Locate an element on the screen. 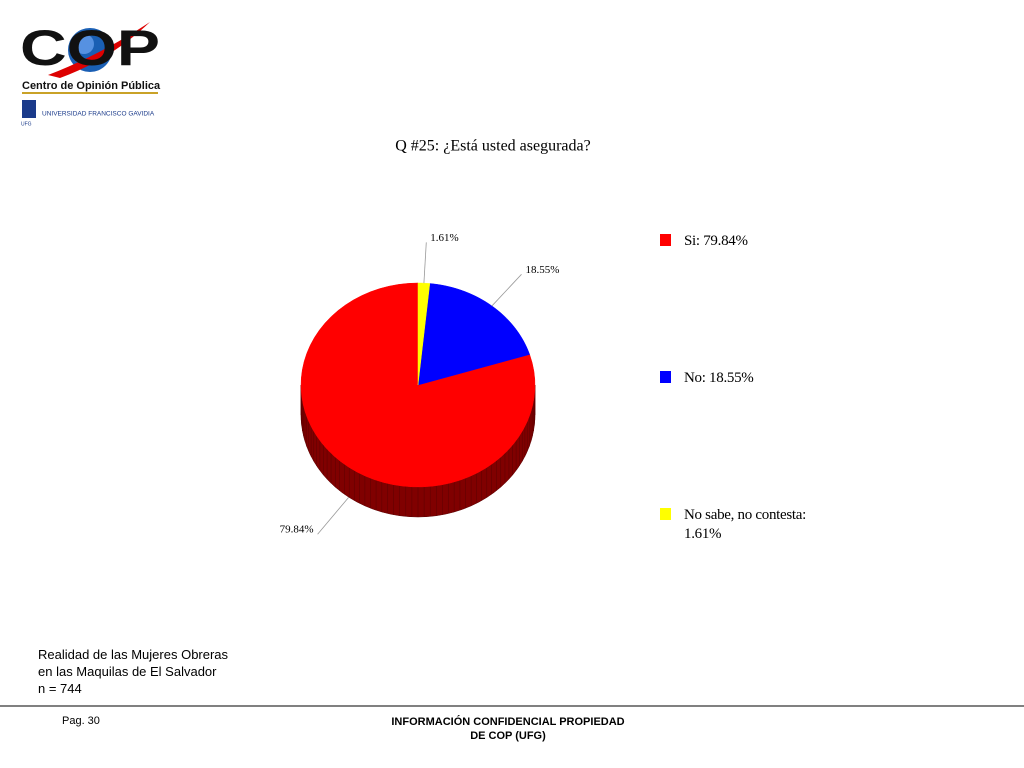 This screenshot has width=1024, height=768. university-name: UNIVERSIDAD FRANCISCO GAVIDIA is located at coordinates (98, 114).